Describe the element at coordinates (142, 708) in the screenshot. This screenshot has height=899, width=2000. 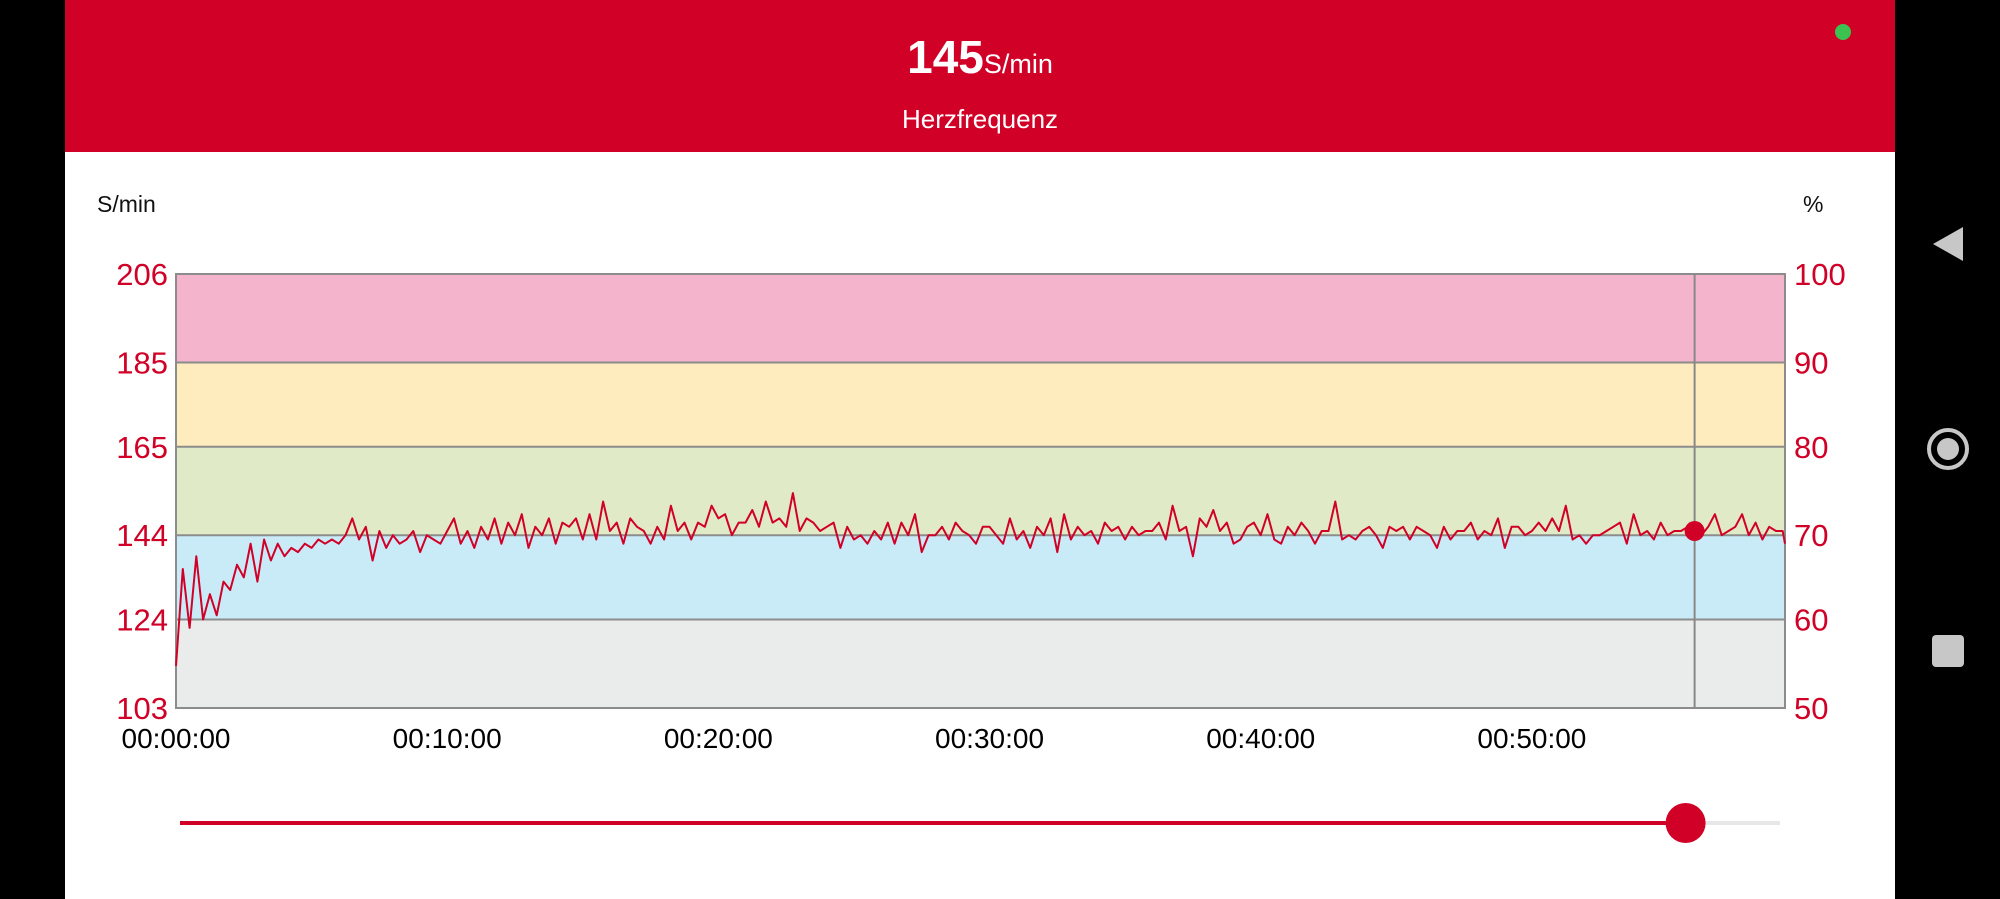
I see `y-tick-left: 103` at that location.